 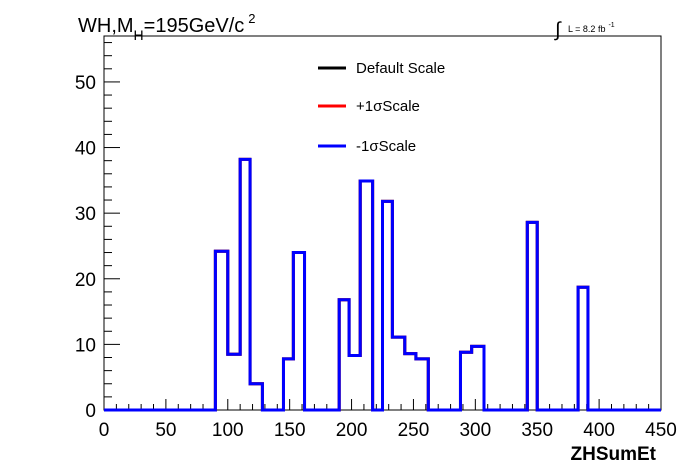 What do you see at coordinates (661, 430) in the screenshot?
I see `x-tick-label: 450` at bounding box center [661, 430].